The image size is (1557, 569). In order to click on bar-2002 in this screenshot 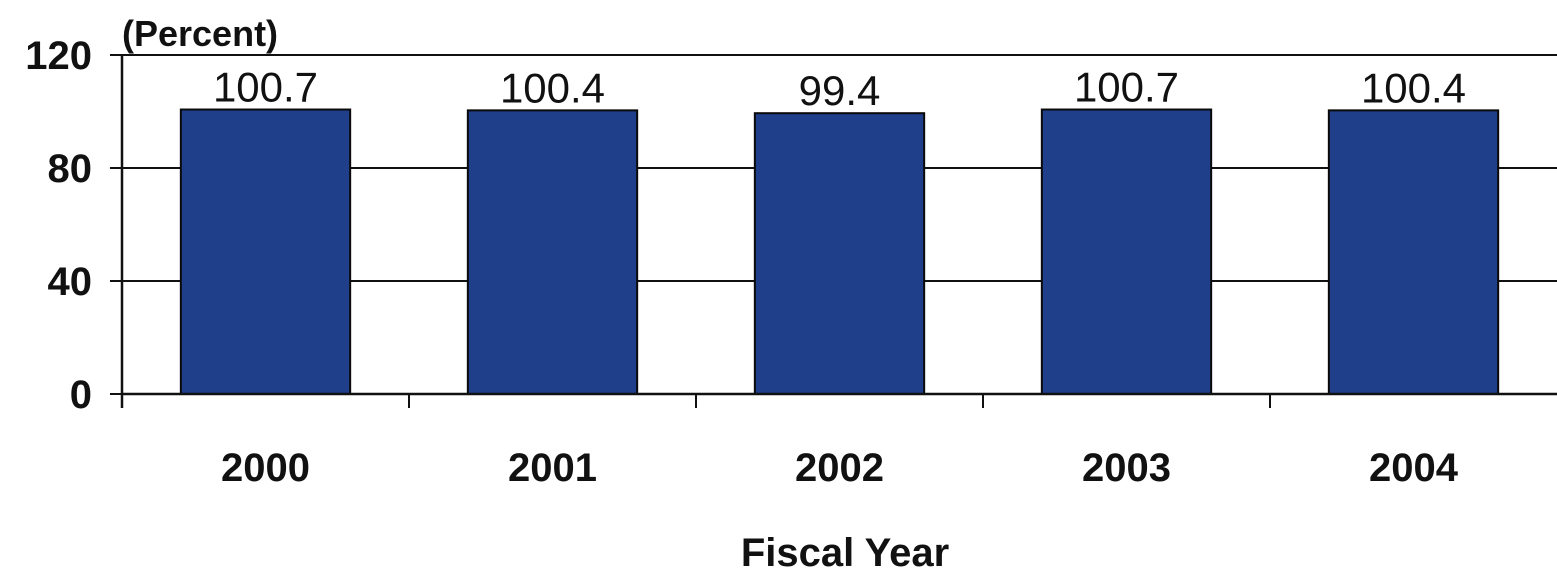, I will do `click(839, 253)`.